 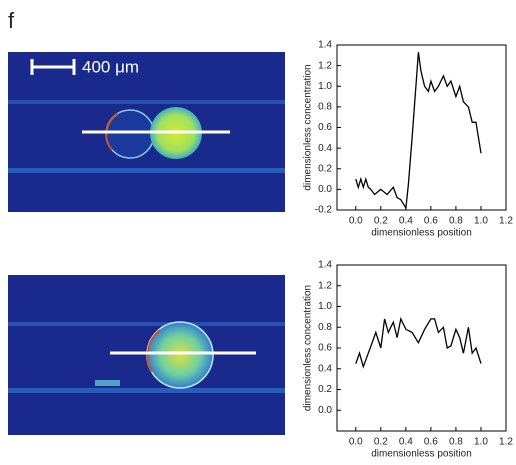 I want to click on panel-label: f, so click(x=11, y=20).